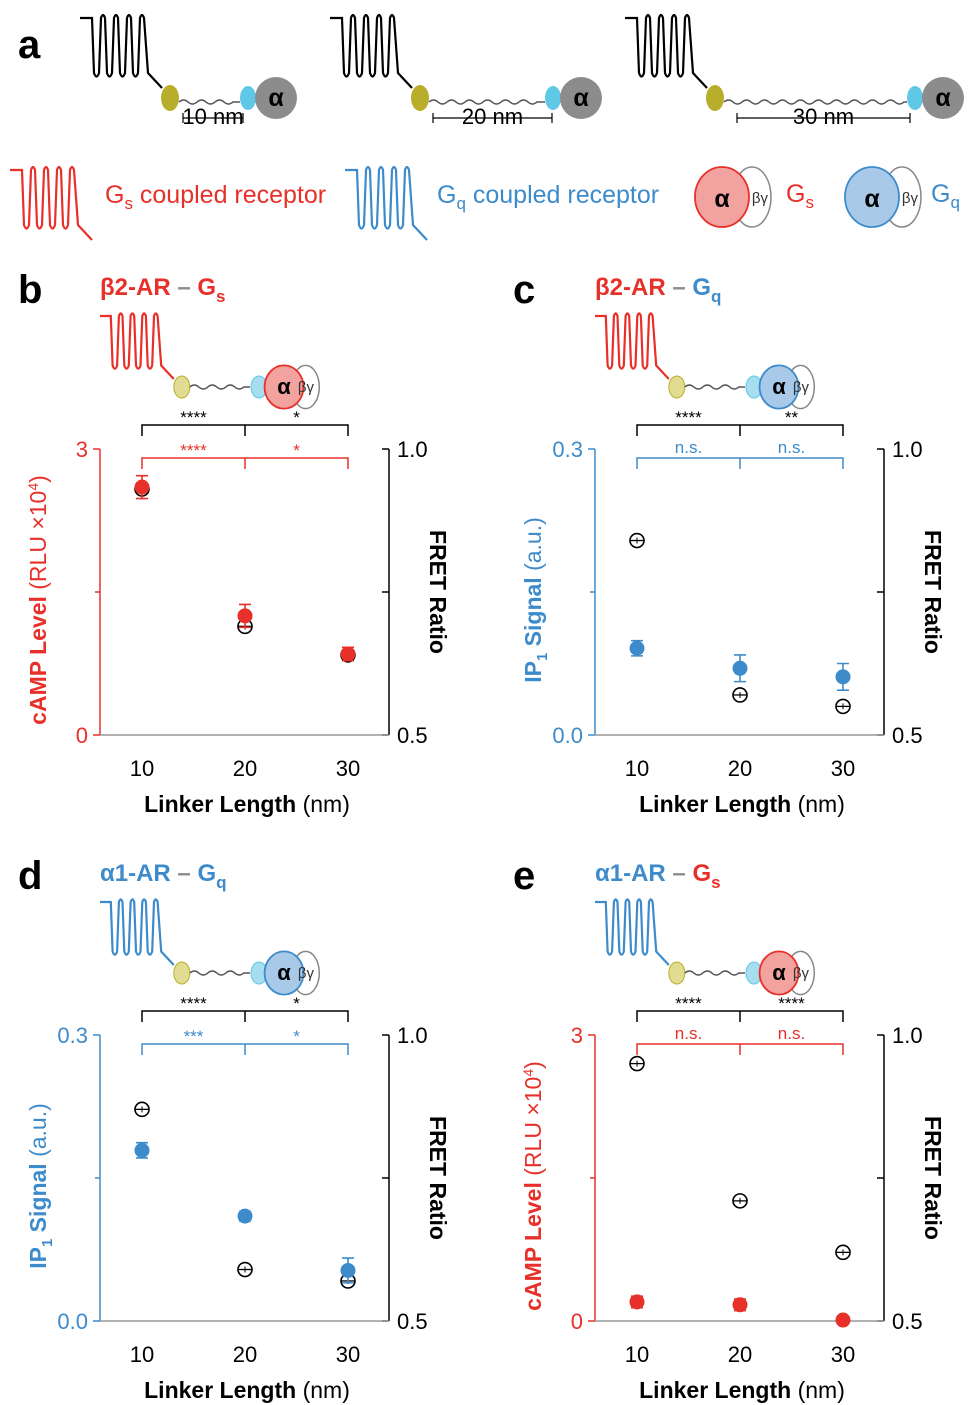 The image size is (969, 1405). Describe the element at coordinates (220, 296) in the screenshot. I see `title-g-protein-sub: s` at that location.